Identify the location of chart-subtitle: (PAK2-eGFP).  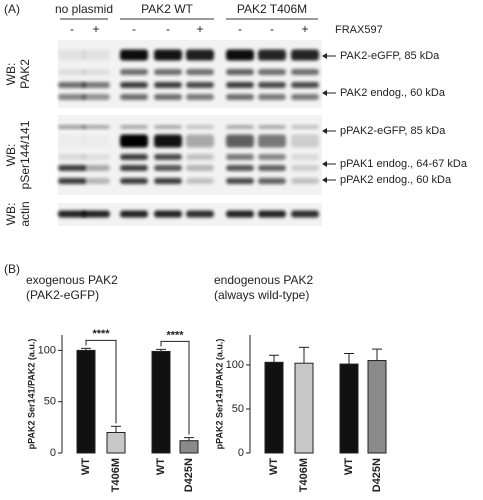
(62, 295).